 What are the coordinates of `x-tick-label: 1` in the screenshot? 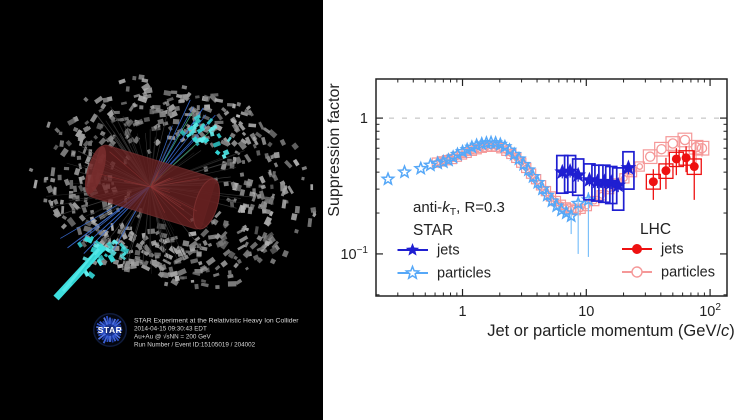 It's located at (462, 312).